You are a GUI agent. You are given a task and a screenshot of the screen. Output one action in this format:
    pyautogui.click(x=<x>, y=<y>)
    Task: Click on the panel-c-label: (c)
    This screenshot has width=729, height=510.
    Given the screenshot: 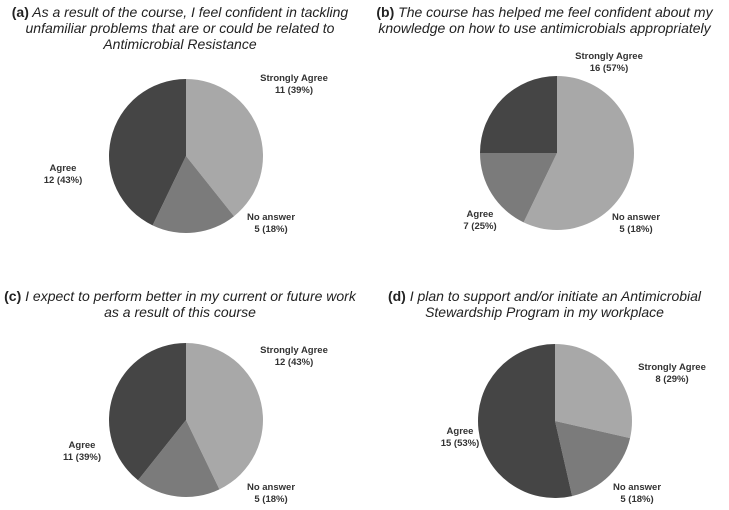 What is the action you would take?
    pyautogui.click(x=13, y=296)
    